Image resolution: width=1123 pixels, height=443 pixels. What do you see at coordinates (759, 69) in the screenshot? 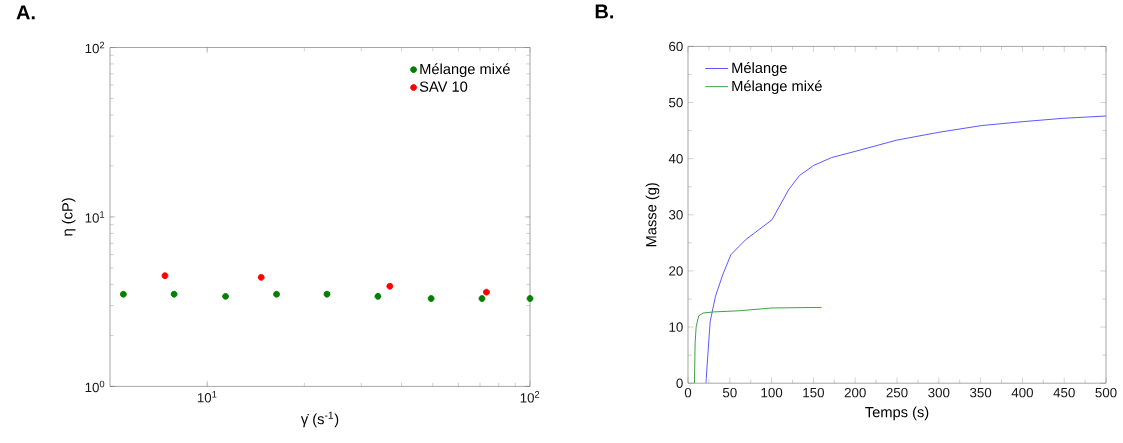
I see `legend-label: Mélange` at bounding box center [759, 69].